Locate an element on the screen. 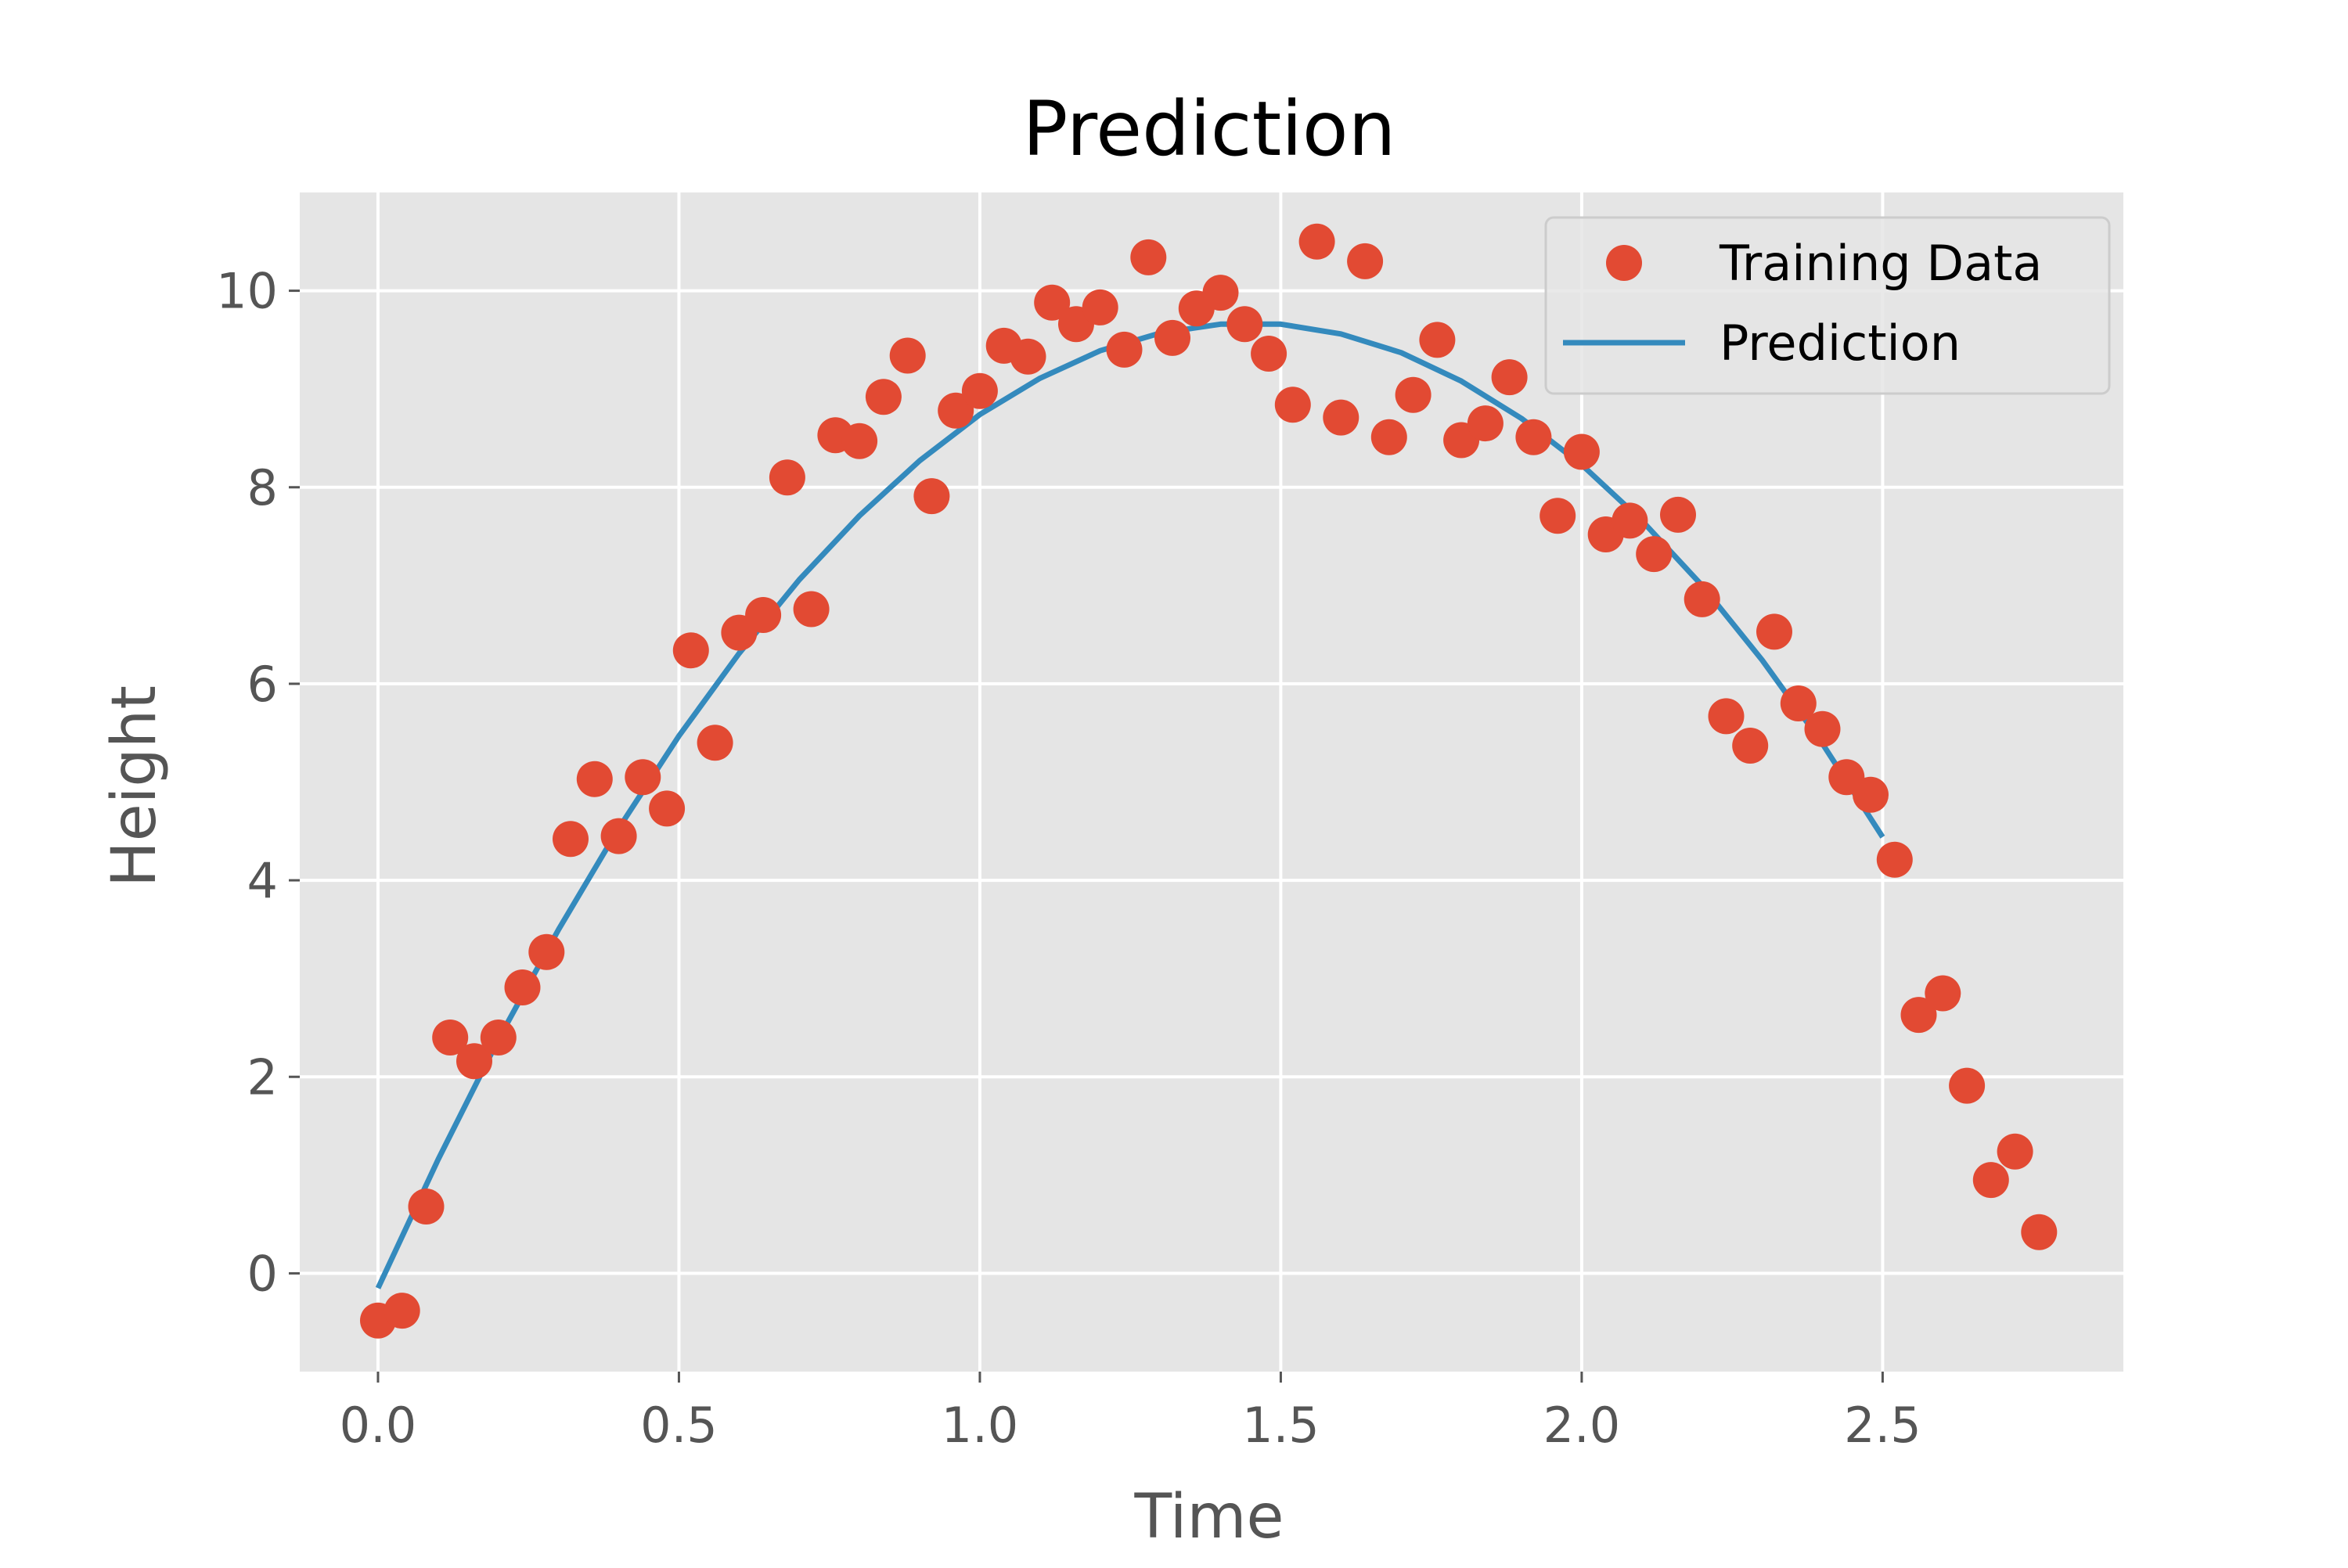  x-tick-label: 2.5 is located at coordinates (1882, 1425).